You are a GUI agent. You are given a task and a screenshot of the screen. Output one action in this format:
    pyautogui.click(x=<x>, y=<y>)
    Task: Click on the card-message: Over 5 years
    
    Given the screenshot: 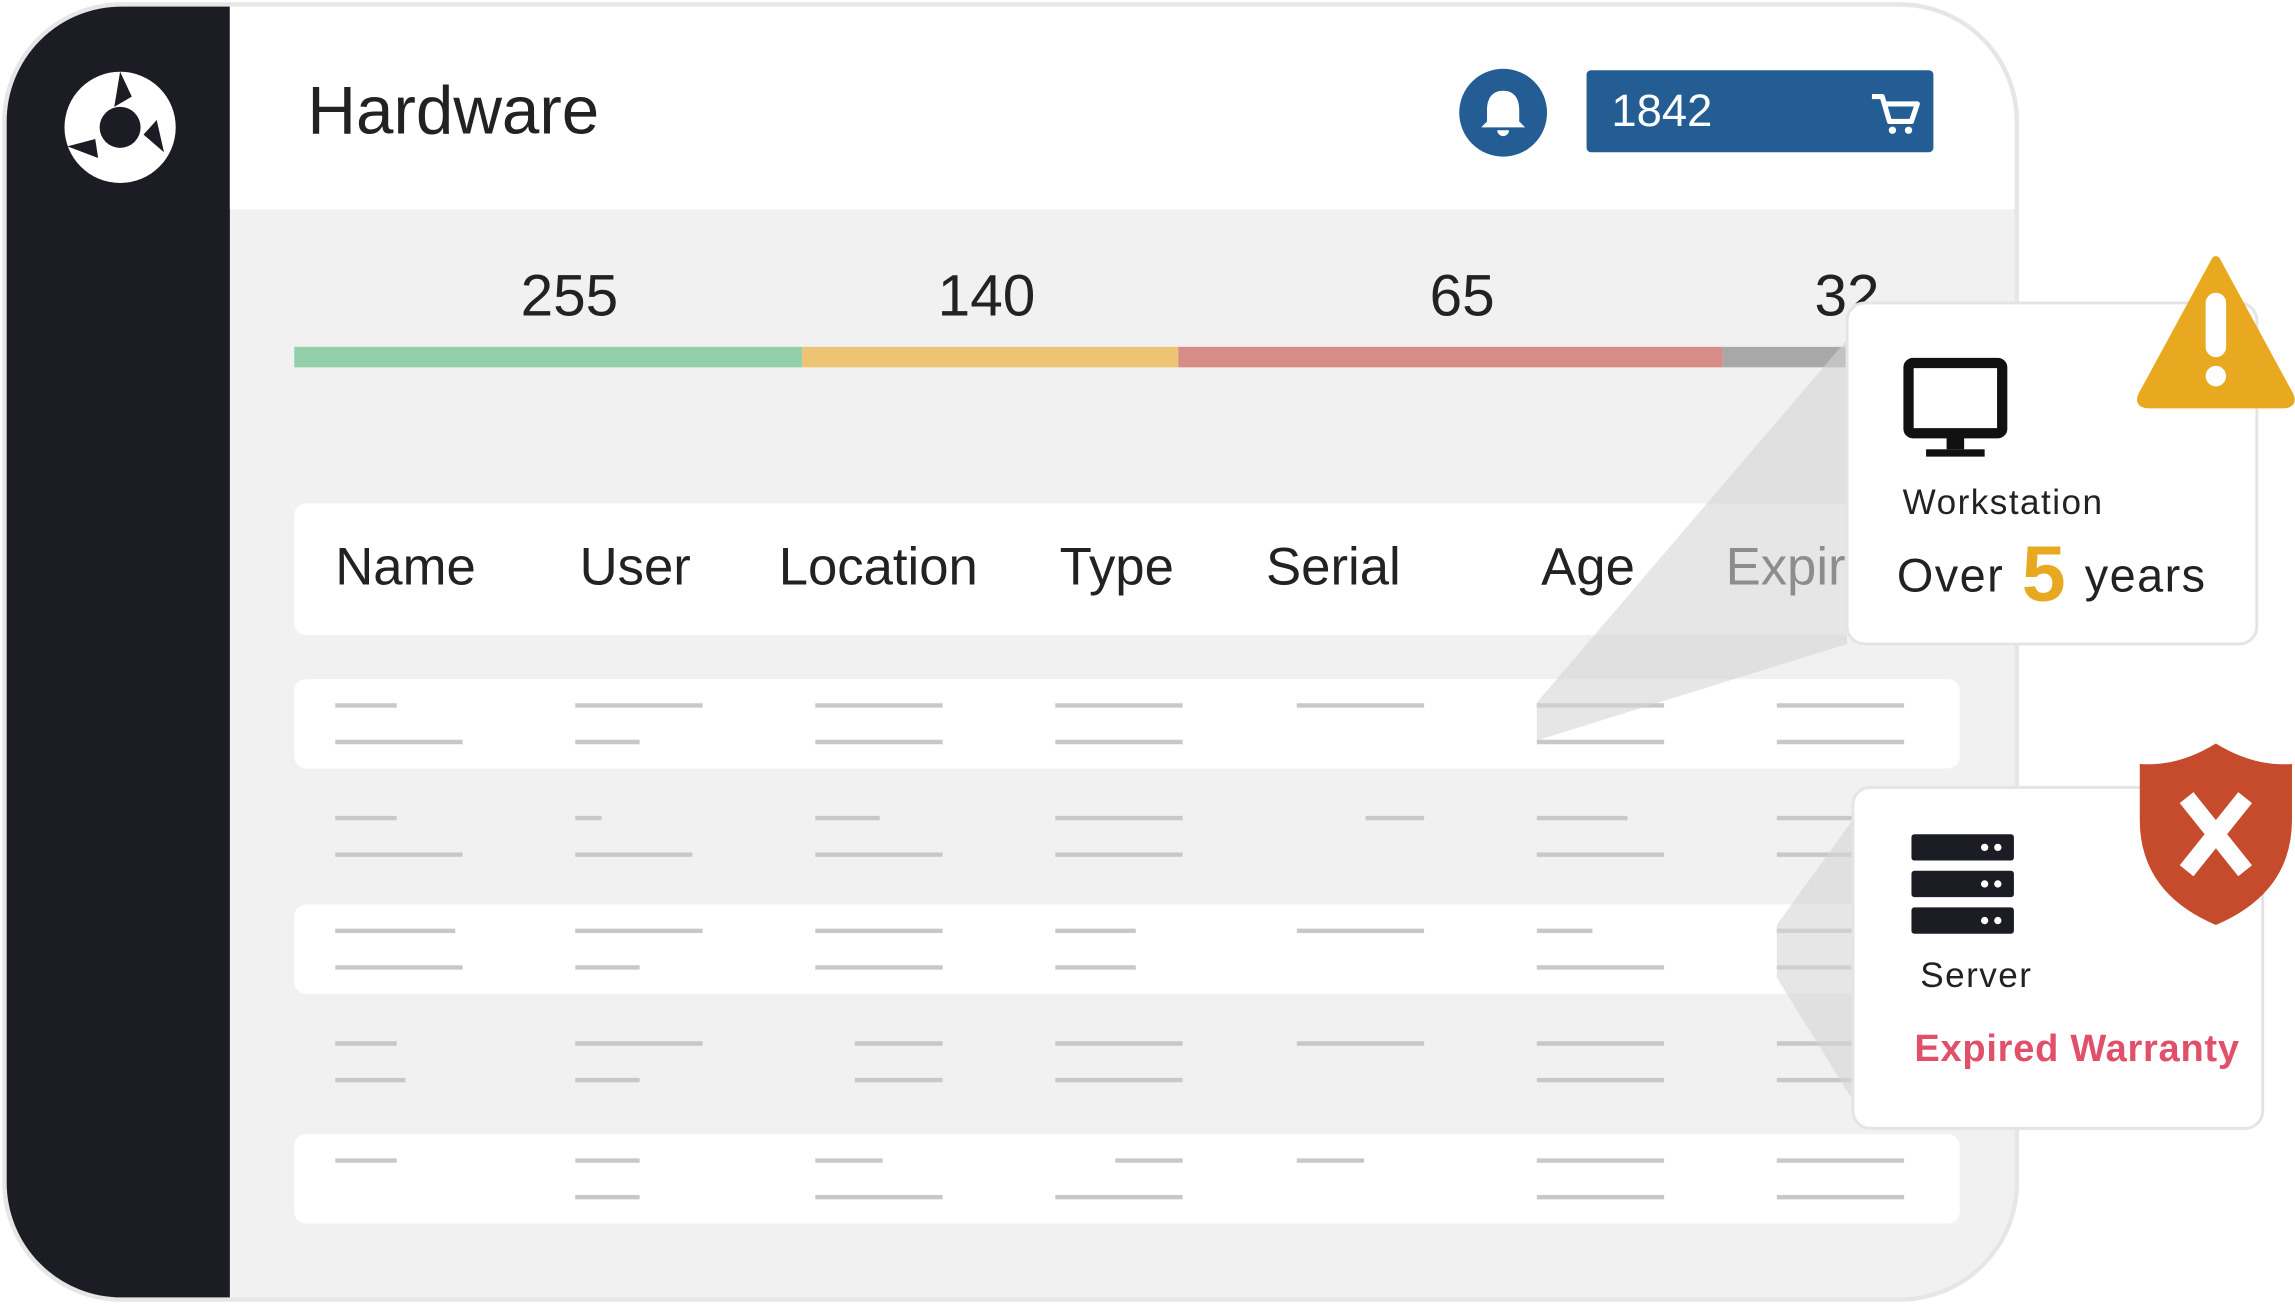 What is the action you would take?
    pyautogui.click(x=2052, y=572)
    